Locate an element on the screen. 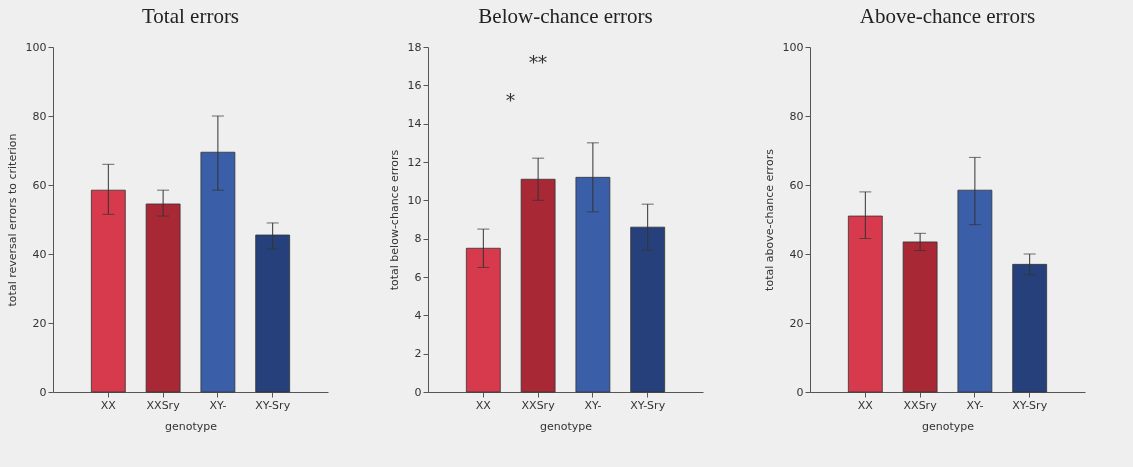 This screenshot has width=1133, height=467. annotation: ** is located at coordinates (538, 63).